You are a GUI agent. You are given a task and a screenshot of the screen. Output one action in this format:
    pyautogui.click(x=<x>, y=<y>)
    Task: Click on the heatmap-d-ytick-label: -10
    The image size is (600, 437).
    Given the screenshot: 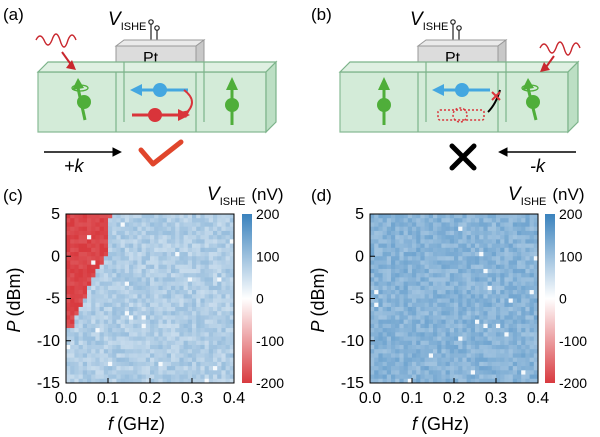 What is the action you would take?
    pyautogui.click(x=352, y=341)
    